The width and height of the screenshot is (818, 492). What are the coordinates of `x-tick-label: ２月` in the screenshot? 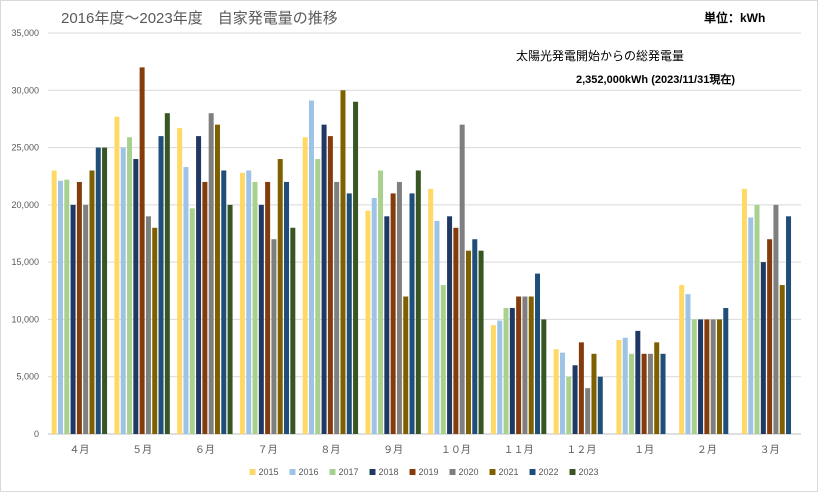 It's located at (707, 450).